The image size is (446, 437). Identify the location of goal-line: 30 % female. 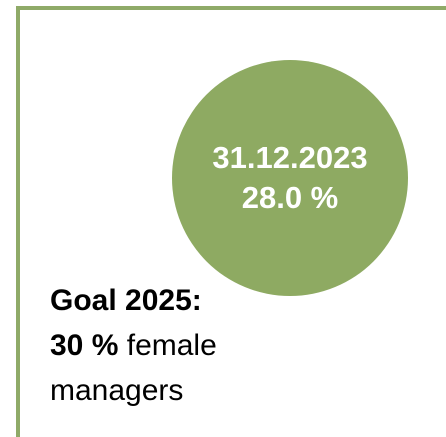
(133, 345).